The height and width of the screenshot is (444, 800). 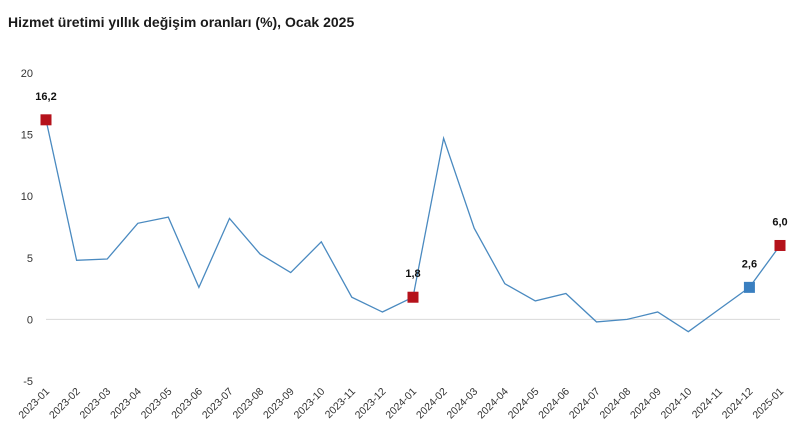 What do you see at coordinates (30, 320) in the screenshot?
I see `y-tick-label: 0` at bounding box center [30, 320].